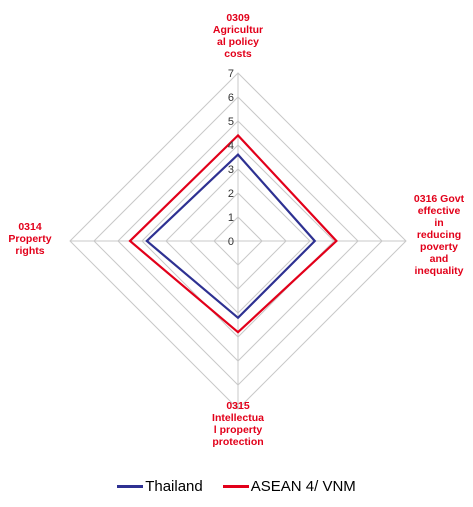 This screenshot has height=507, width=473. What do you see at coordinates (231, 146) in the screenshot?
I see `tick-label-4: 4` at bounding box center [231, 146].